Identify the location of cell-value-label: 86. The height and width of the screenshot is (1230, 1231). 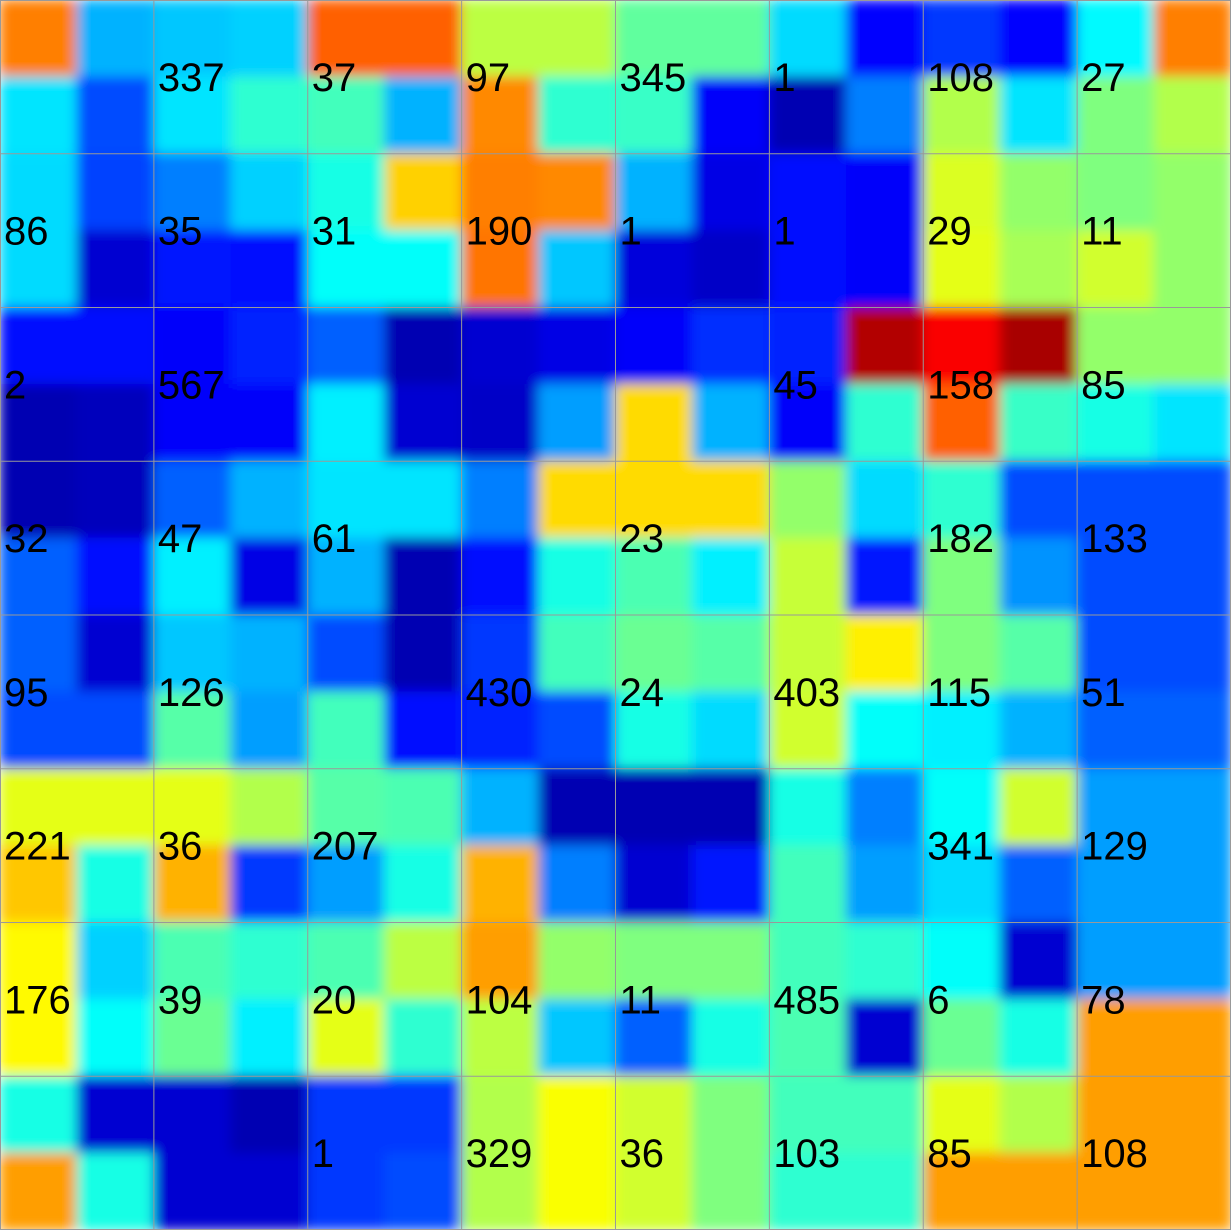
(26, 232).